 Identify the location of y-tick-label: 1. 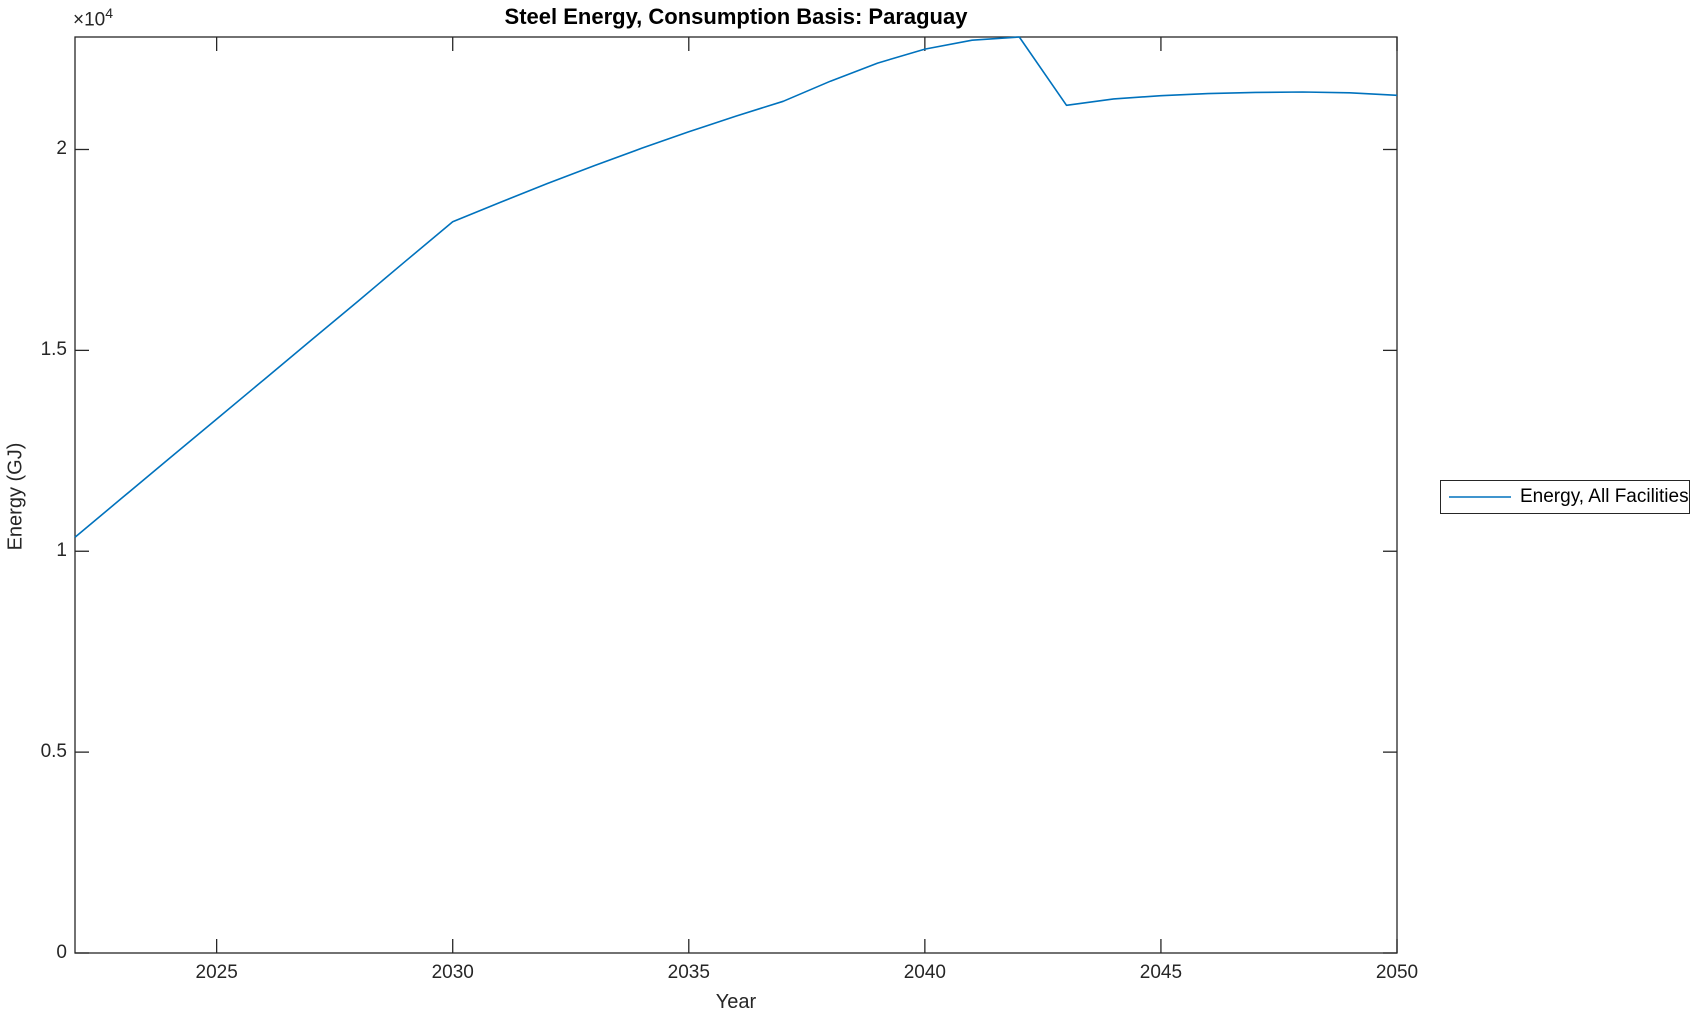
(61, 551).